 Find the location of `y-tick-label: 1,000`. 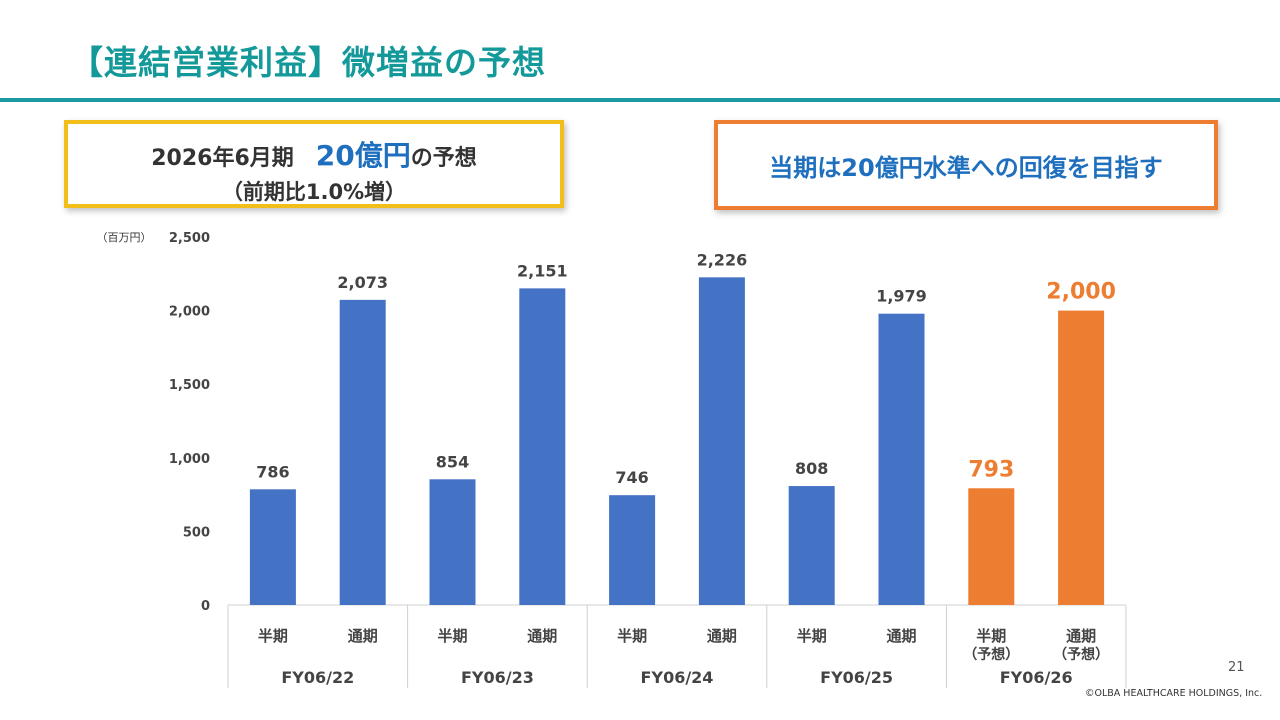

y-tick-label: 1,000 is located at coordinates (189, 459).